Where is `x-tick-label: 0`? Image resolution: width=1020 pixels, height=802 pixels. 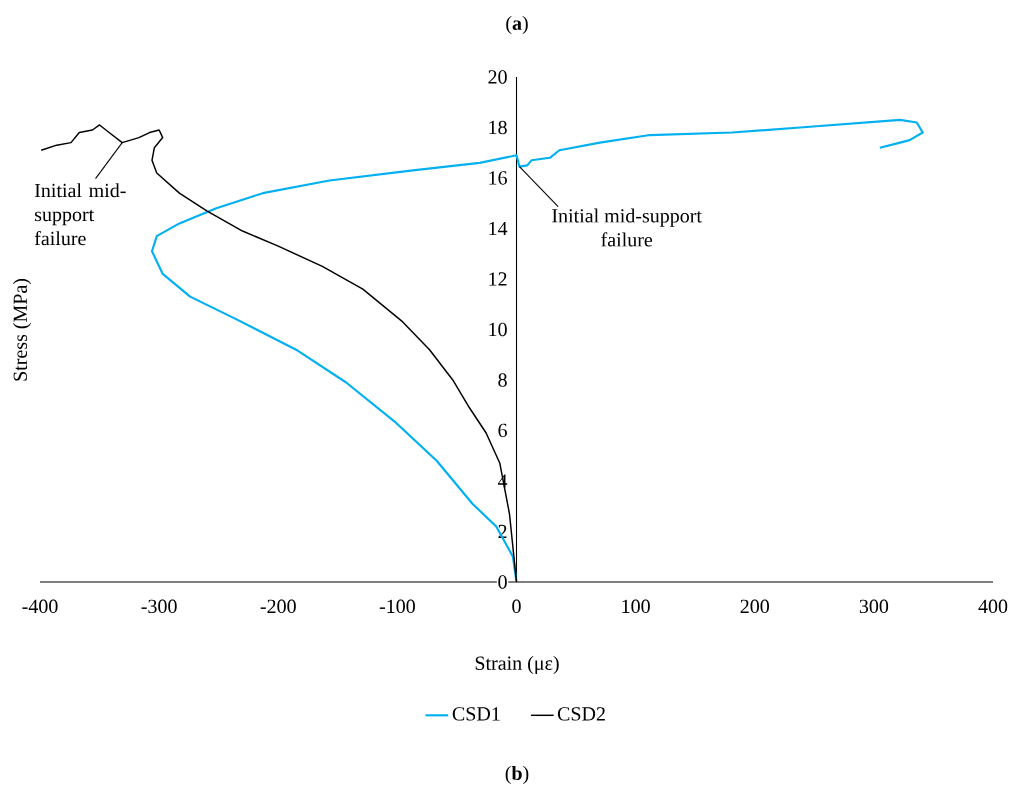 x-tick-label: 0 is located at coordinates (516, 606).